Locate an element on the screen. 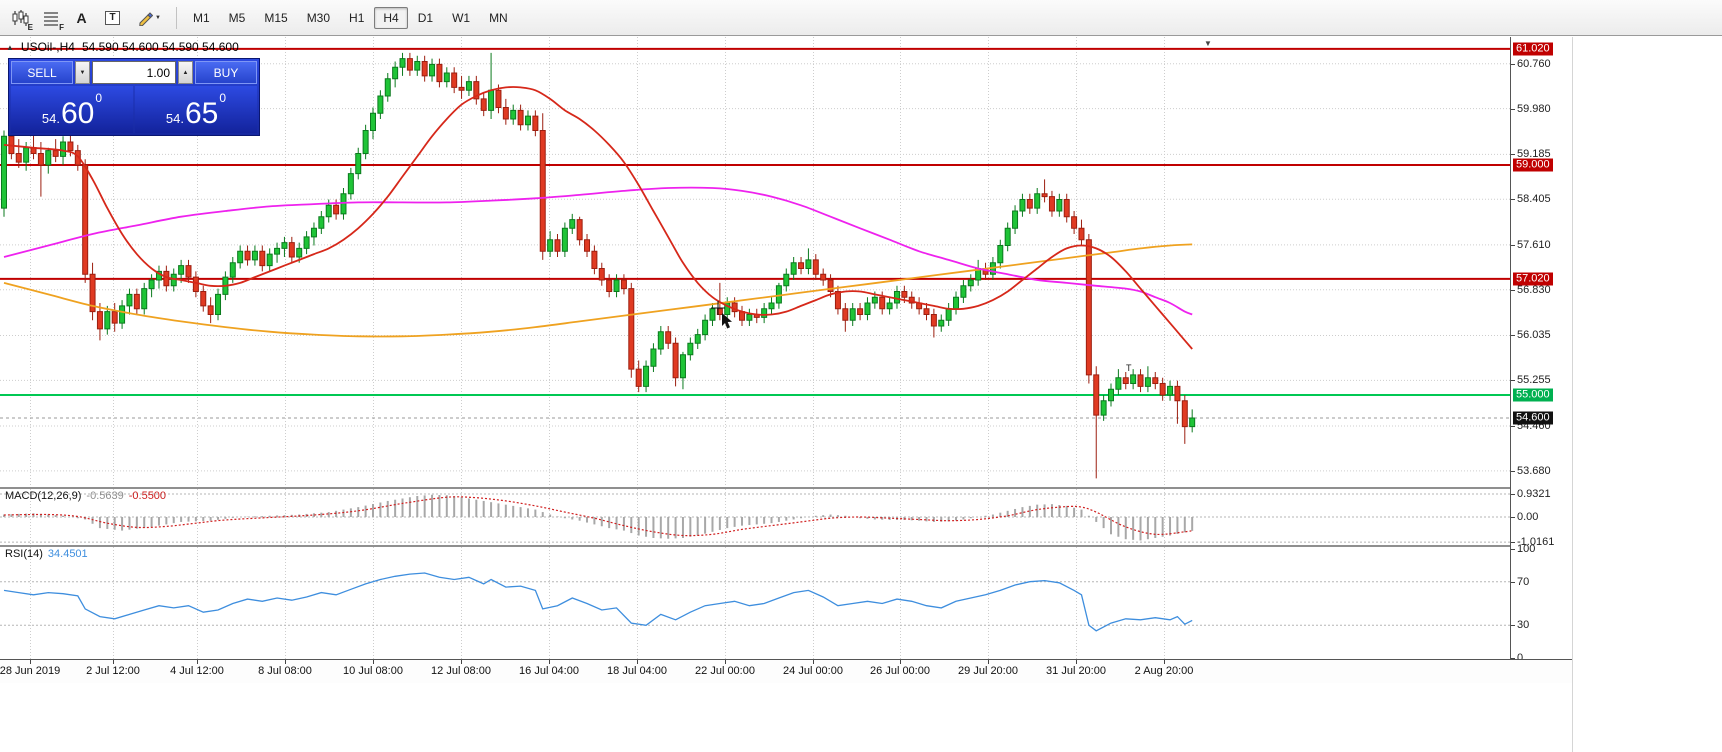  macd-indicator-panel is located at coordinates (755, 517).